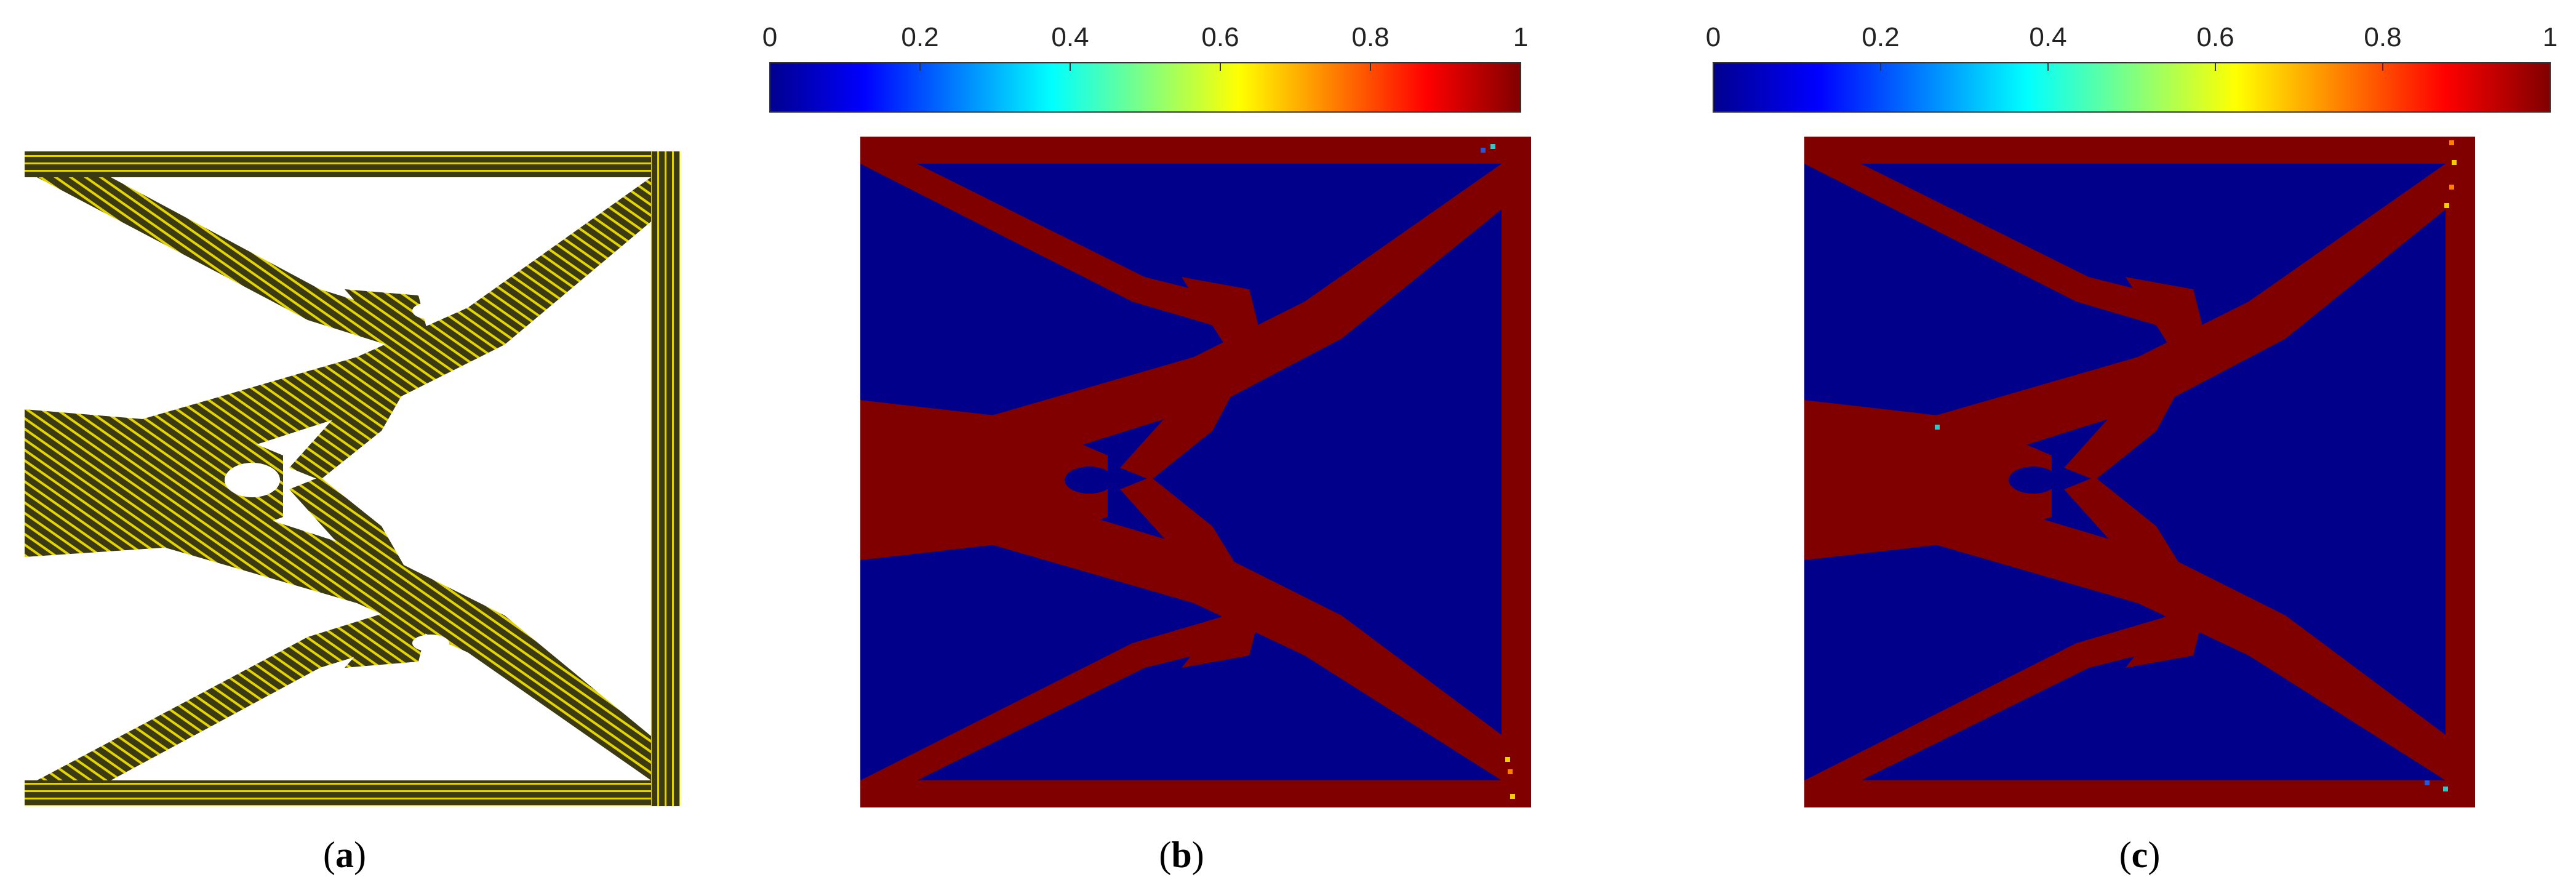  Describe the element at coordinates (1713, 37) in the screenshot. I see `colorbar-c-tick-0: 0` at that location.